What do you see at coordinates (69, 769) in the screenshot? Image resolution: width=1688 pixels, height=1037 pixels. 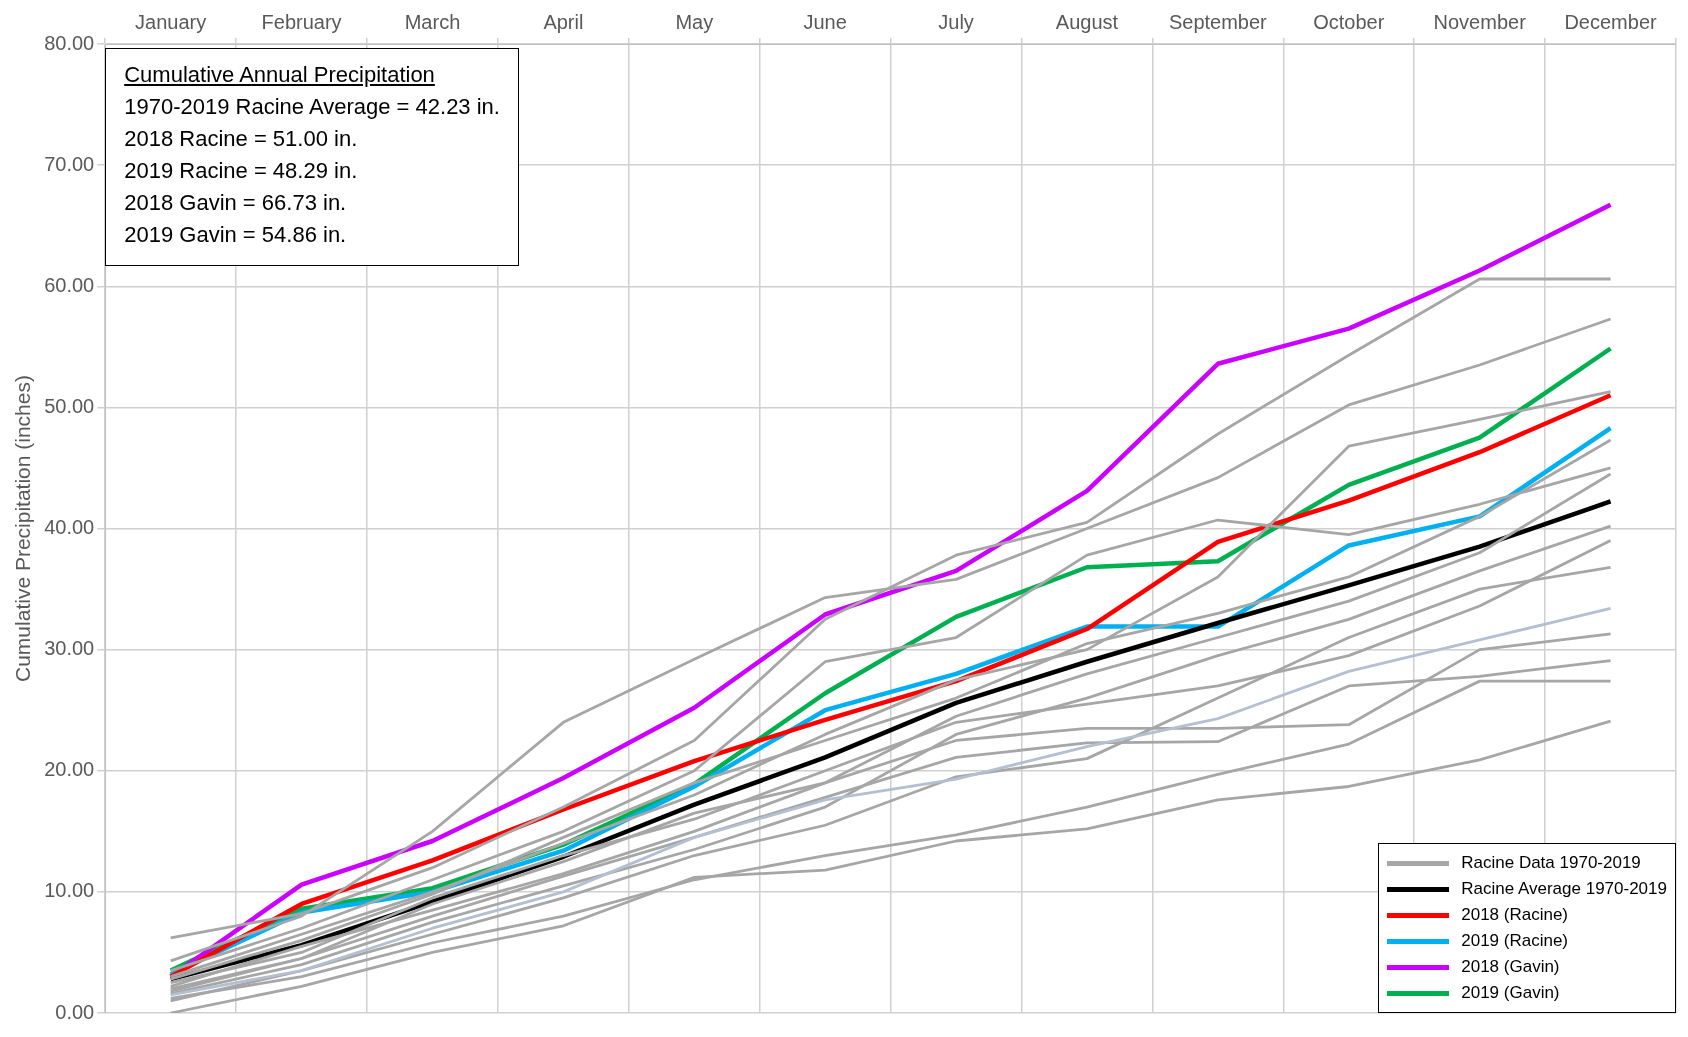 I see `y-tick-label: 20.00` at bounding box center [69, 769].